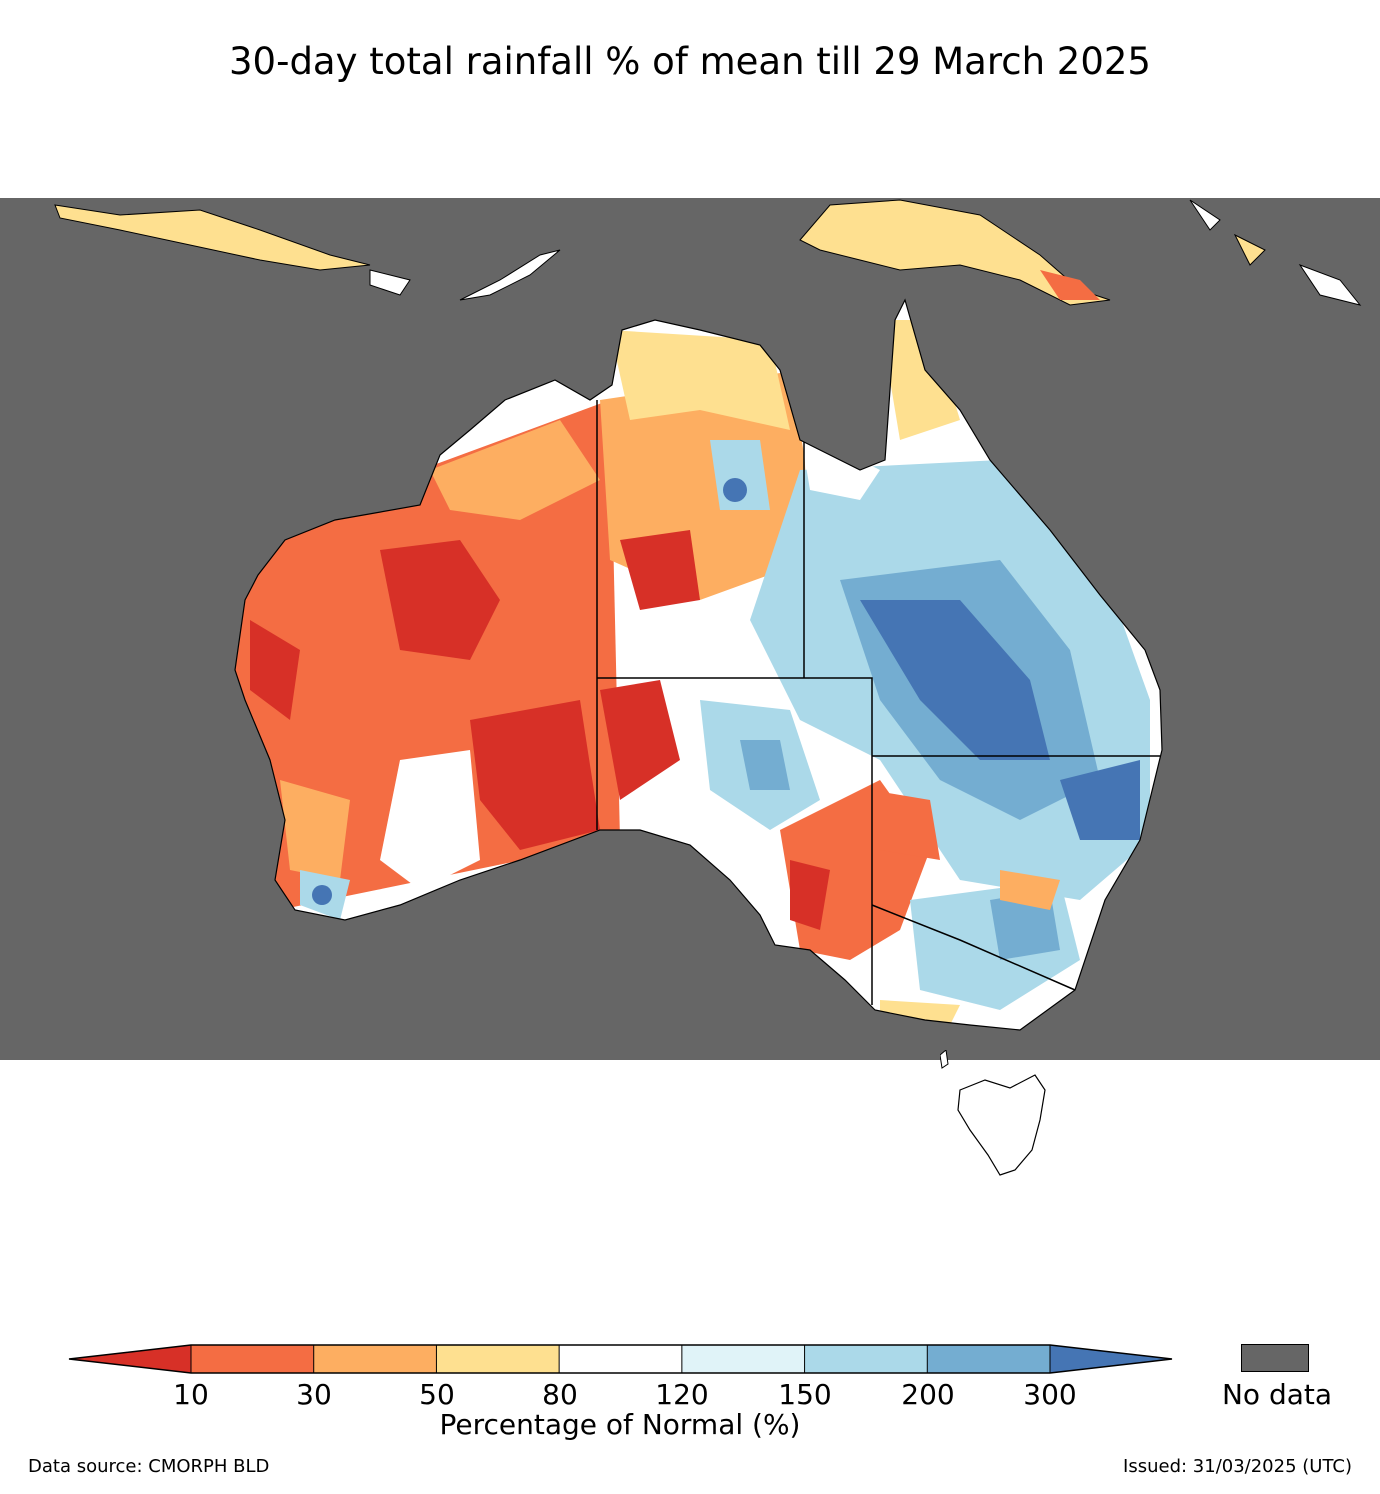 Image resolution: width=1380 pixels, height=1494 pixels. I want to click on no-data-label: No data, so click(1277, 1394).